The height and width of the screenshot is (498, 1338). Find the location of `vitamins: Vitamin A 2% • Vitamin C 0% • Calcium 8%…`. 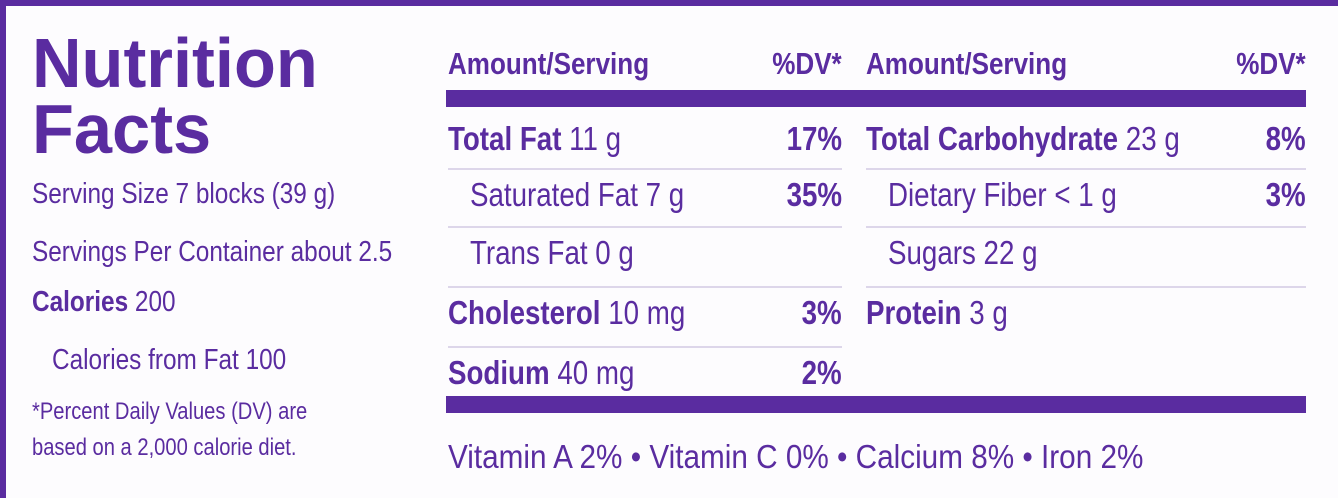

vitamins: Vitamin A 2% • Vitamin C 0% • Calcium 8%… is located at coordinates (795, 456).